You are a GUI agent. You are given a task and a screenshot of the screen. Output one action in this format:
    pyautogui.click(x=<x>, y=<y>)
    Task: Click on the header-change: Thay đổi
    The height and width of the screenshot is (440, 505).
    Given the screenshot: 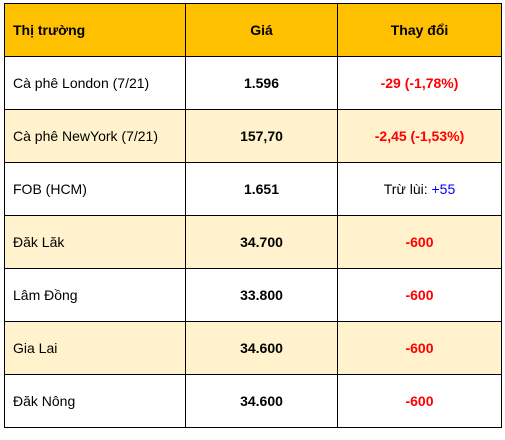 What is the action you would take?
    pyautogui.click(x=419, y=30)
    